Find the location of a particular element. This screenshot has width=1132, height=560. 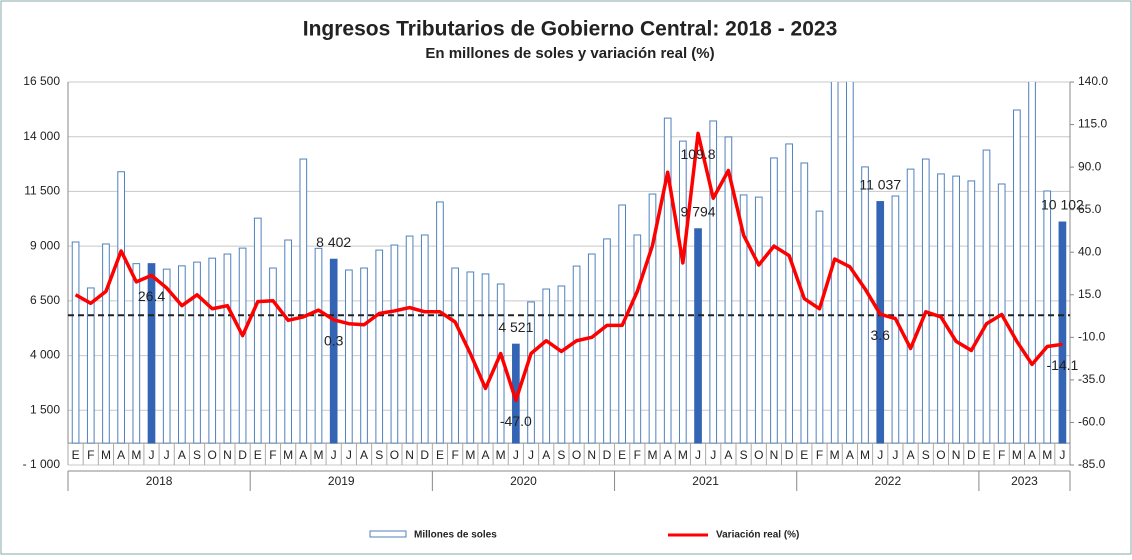

y2-tick-label: -60.0 is located at coordinates (1092, 422).